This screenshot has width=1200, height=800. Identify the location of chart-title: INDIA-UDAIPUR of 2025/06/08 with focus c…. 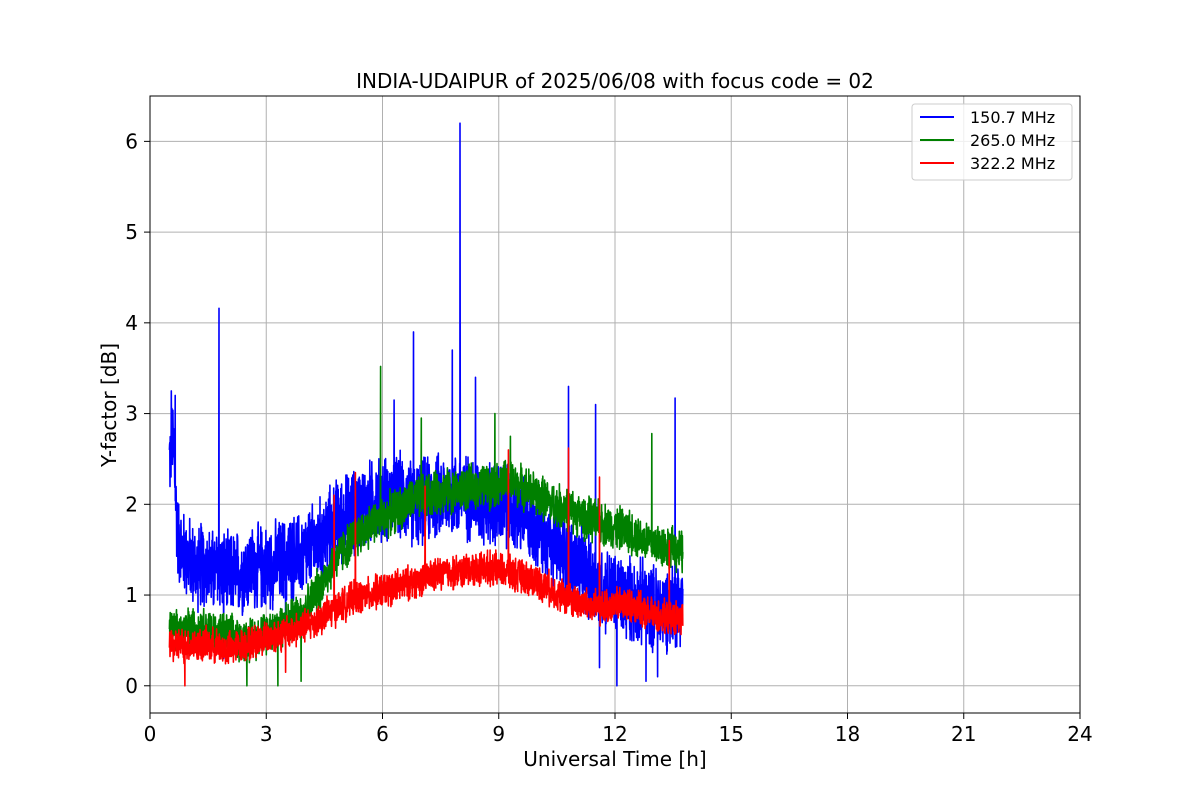
(615, 81).